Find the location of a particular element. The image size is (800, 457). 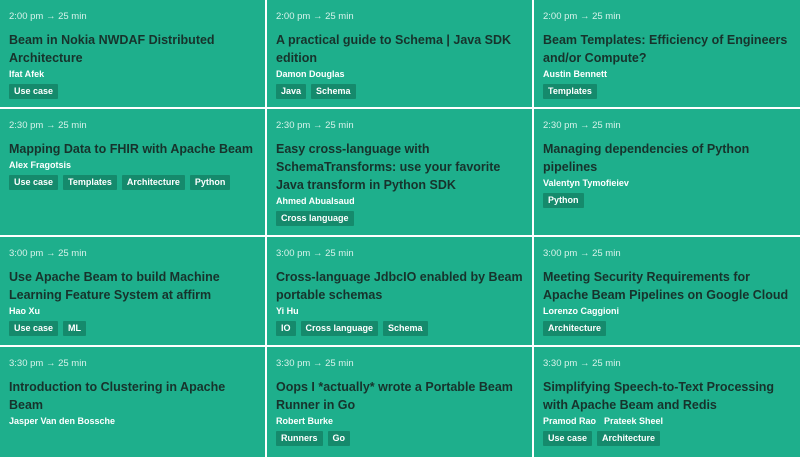

tag-list: Python is located at coordinates (667, 200).